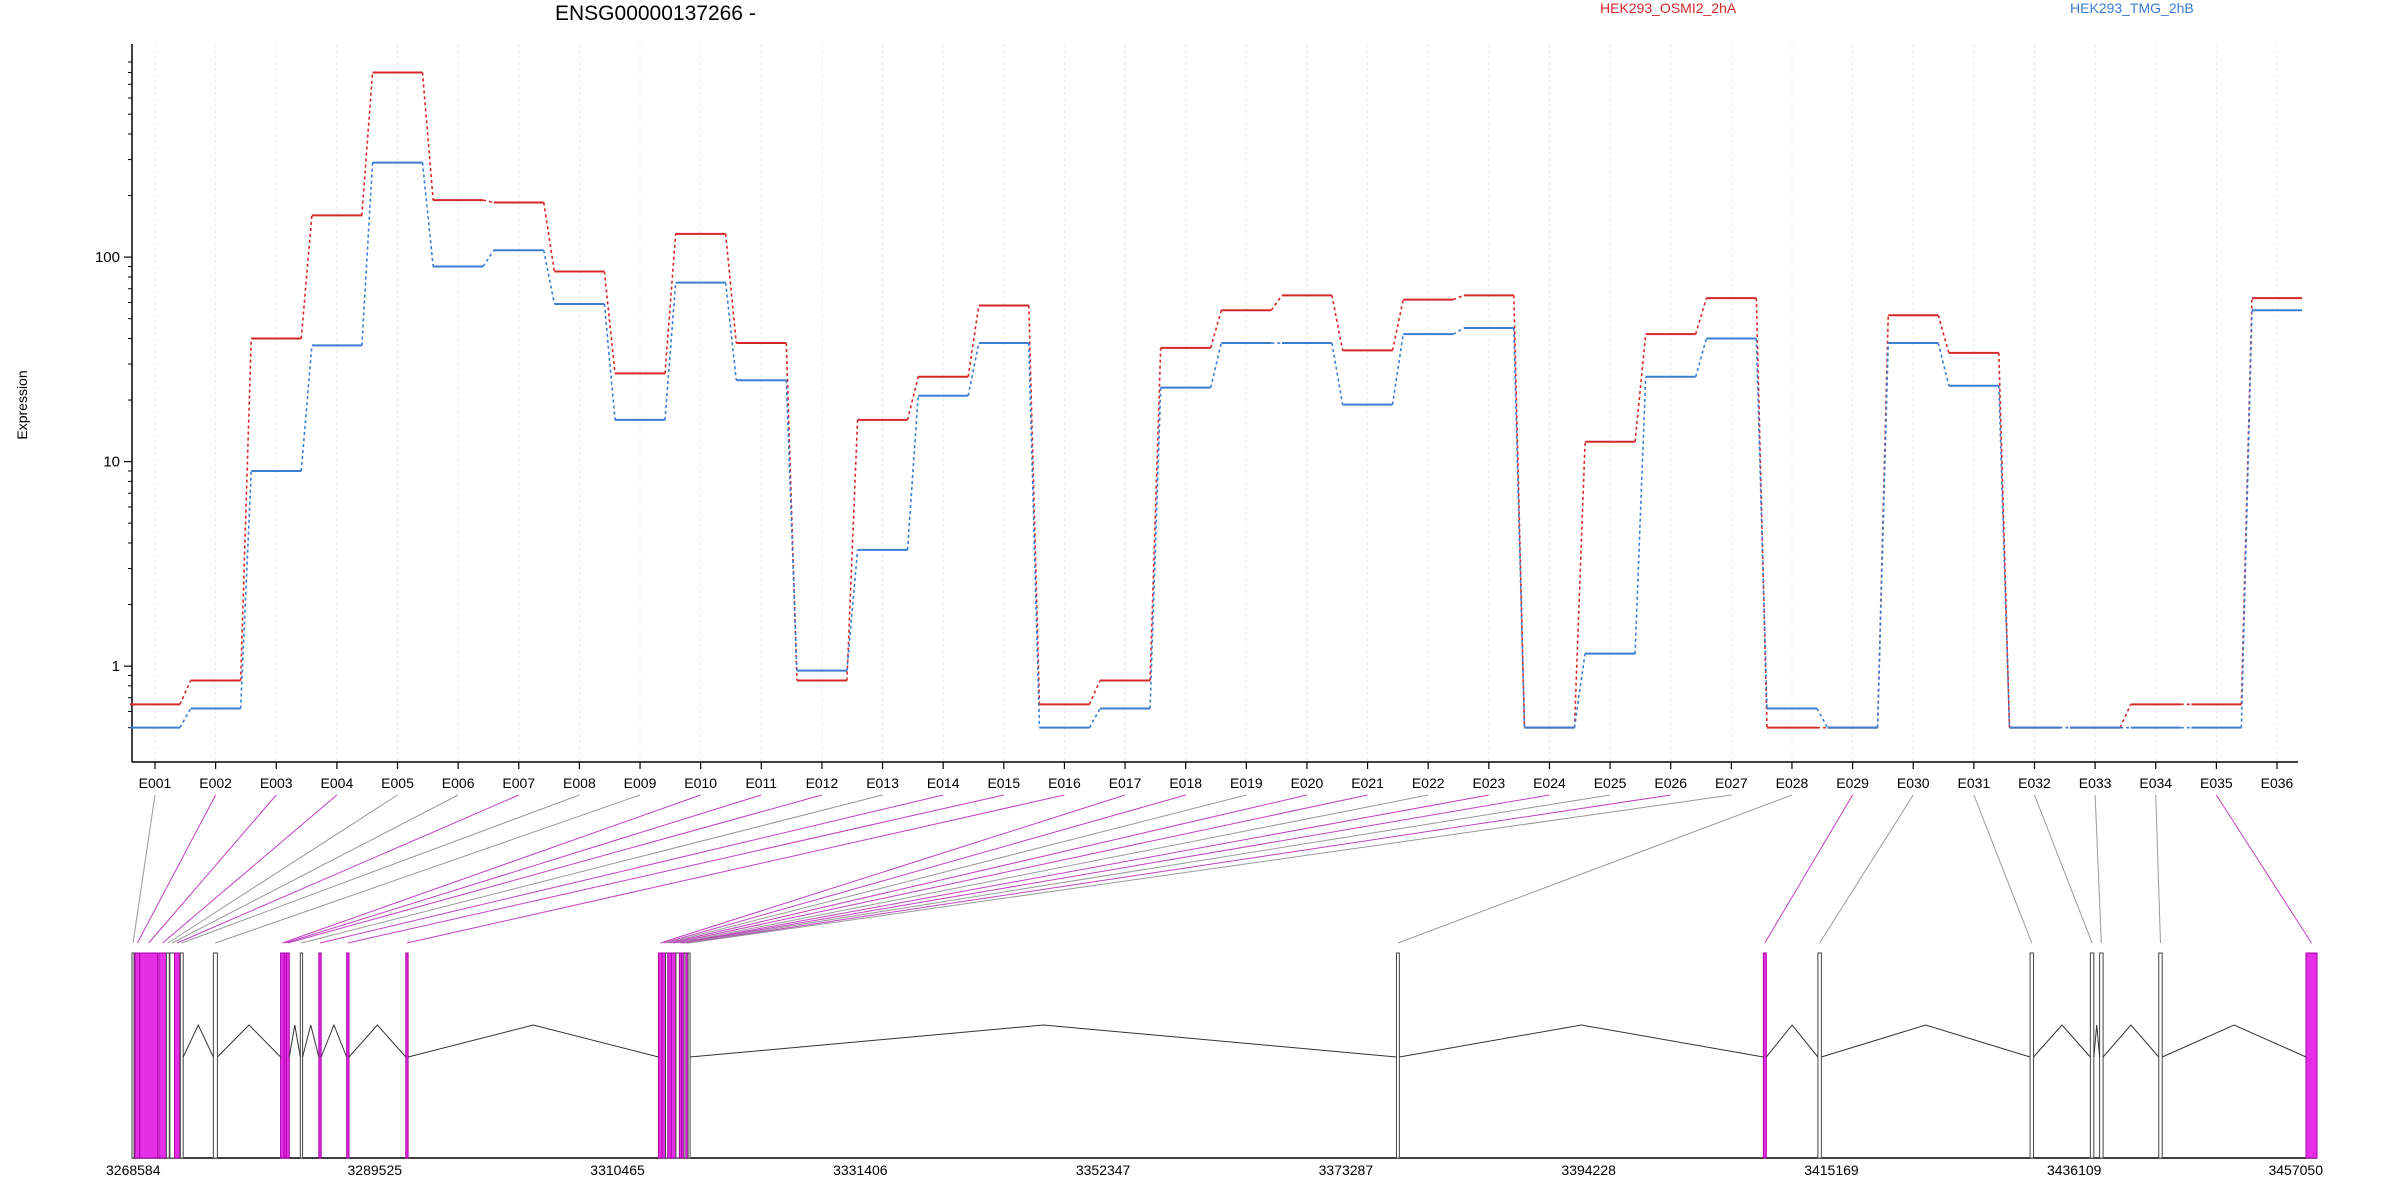 This screenshot has width=2400, height=1200. I want to click on x-tick-label-e022: E022, so click(1428, 783).